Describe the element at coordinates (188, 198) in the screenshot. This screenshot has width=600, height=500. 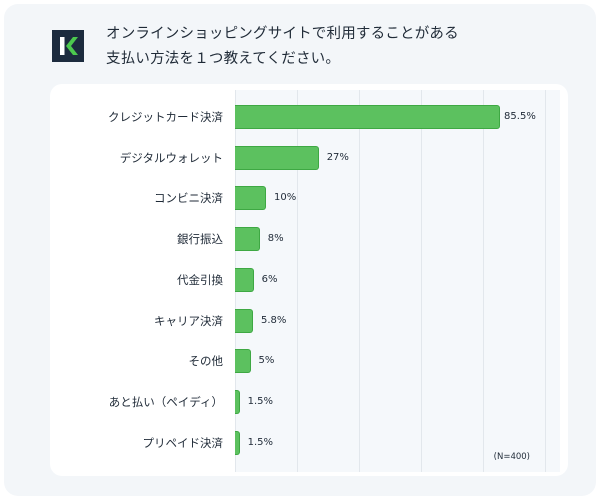
I see `category-label: コンビニ決済` at that location.